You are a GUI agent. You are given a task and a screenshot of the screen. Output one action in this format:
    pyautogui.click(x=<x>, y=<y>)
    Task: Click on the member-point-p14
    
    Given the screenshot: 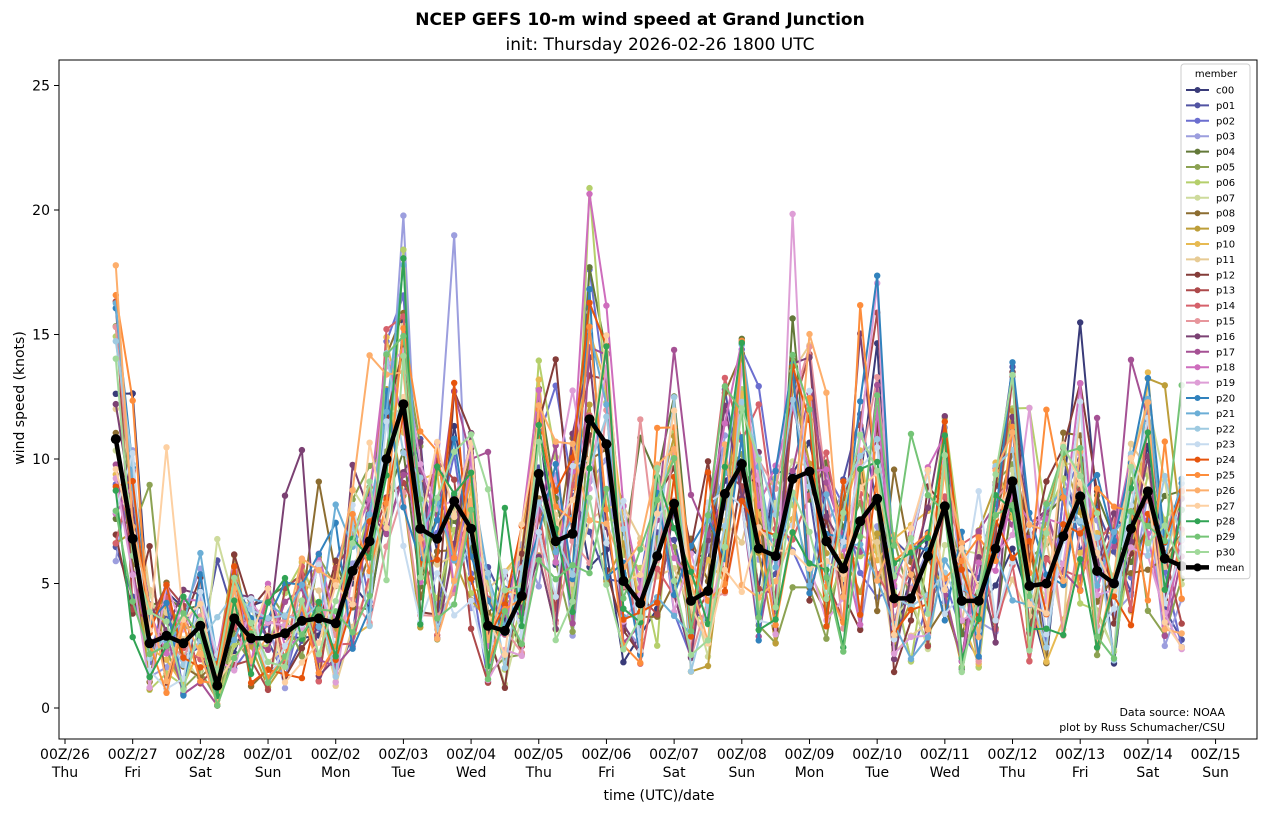 What is the action you would take?
    pyautogui.click(x=944, y=496)
    